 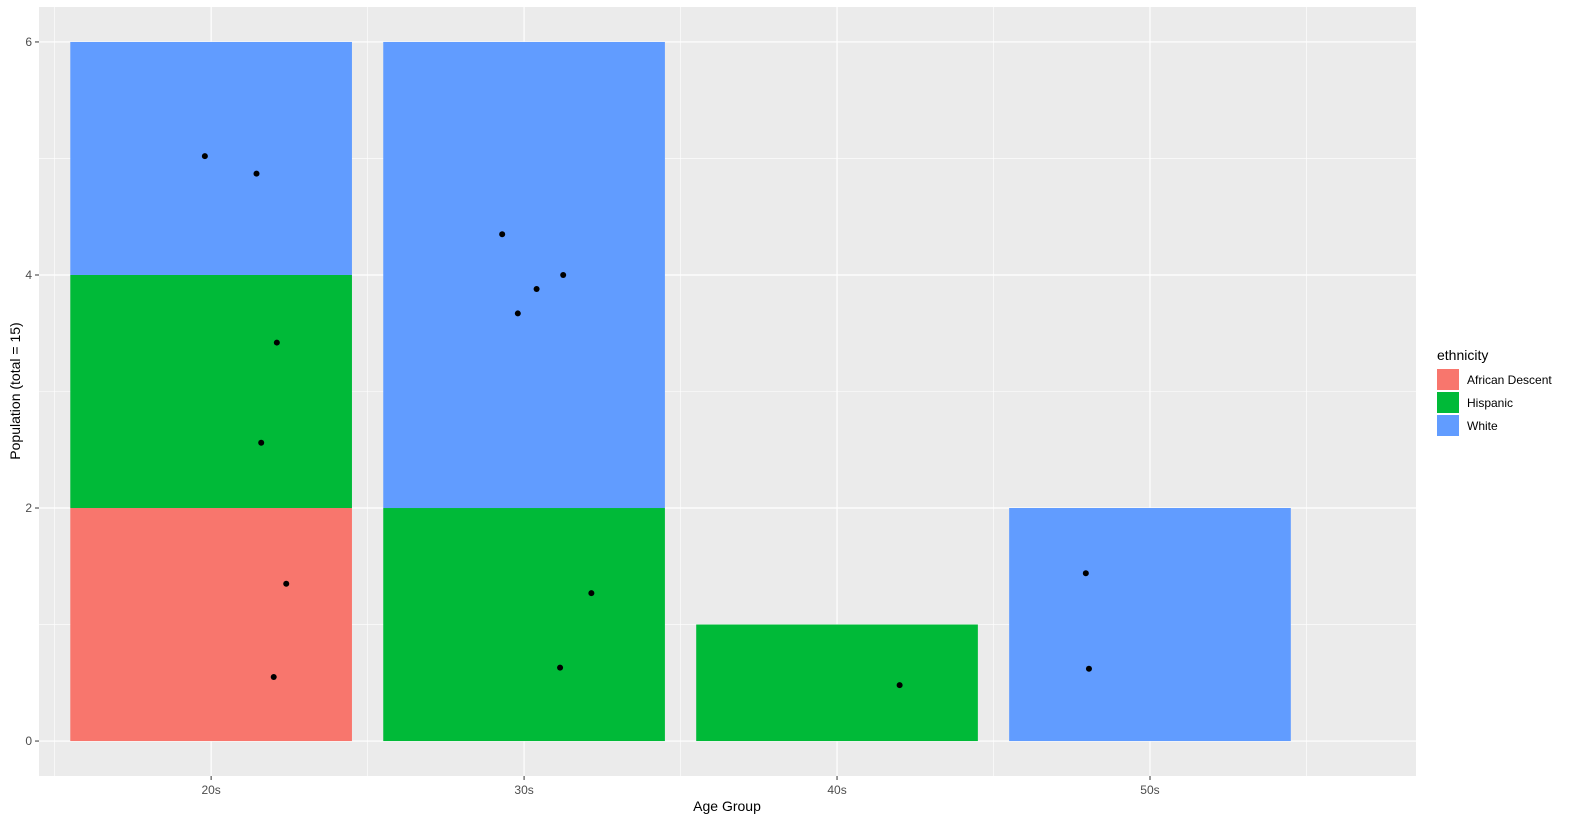 What do you see at coordinates (1482, 426) in the screenshot?
I see `legend-label: White` at bounding box center [1482, 426].